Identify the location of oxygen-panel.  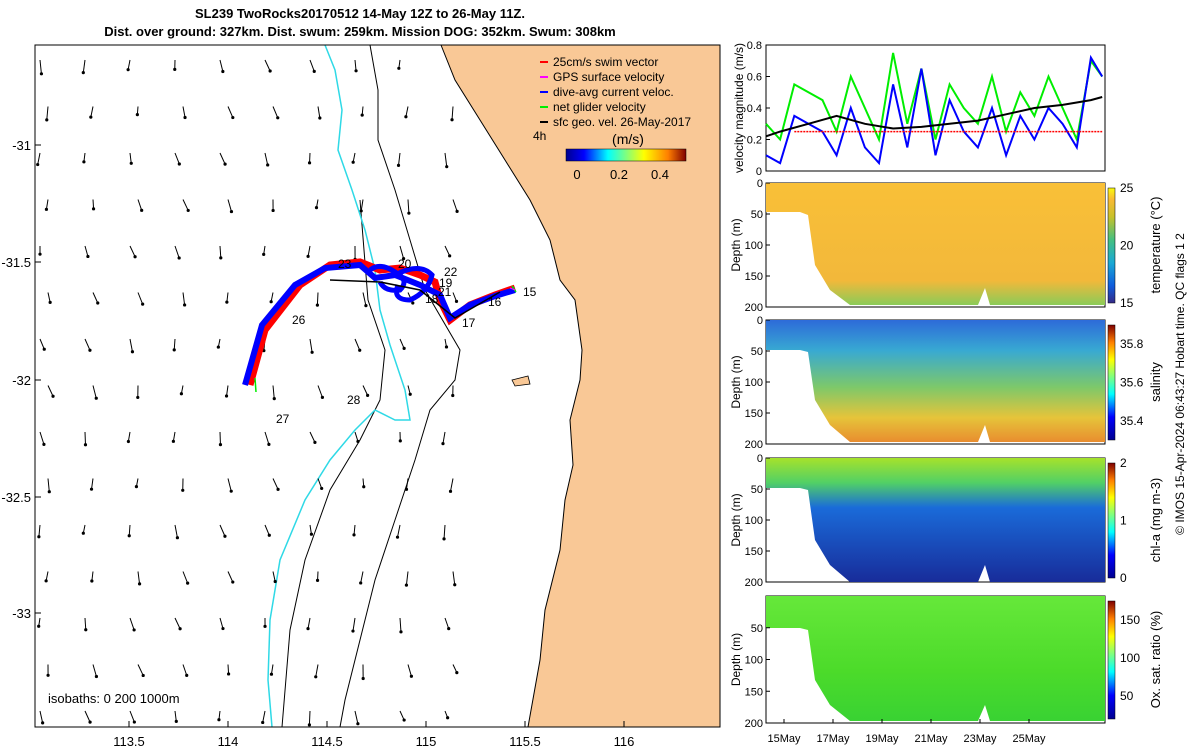
(940, 659).